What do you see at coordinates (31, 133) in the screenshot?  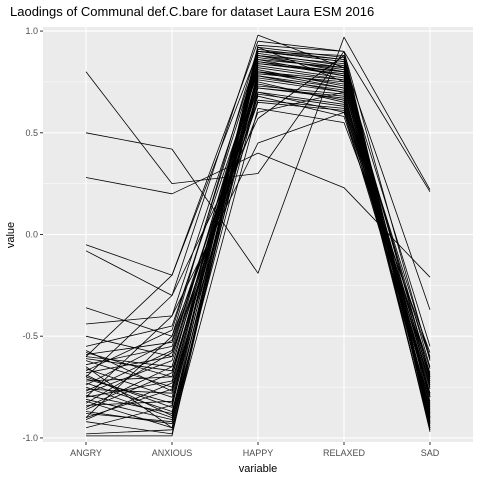 I see `y-tick-label: 0.5` at bounding box center [31, 133].